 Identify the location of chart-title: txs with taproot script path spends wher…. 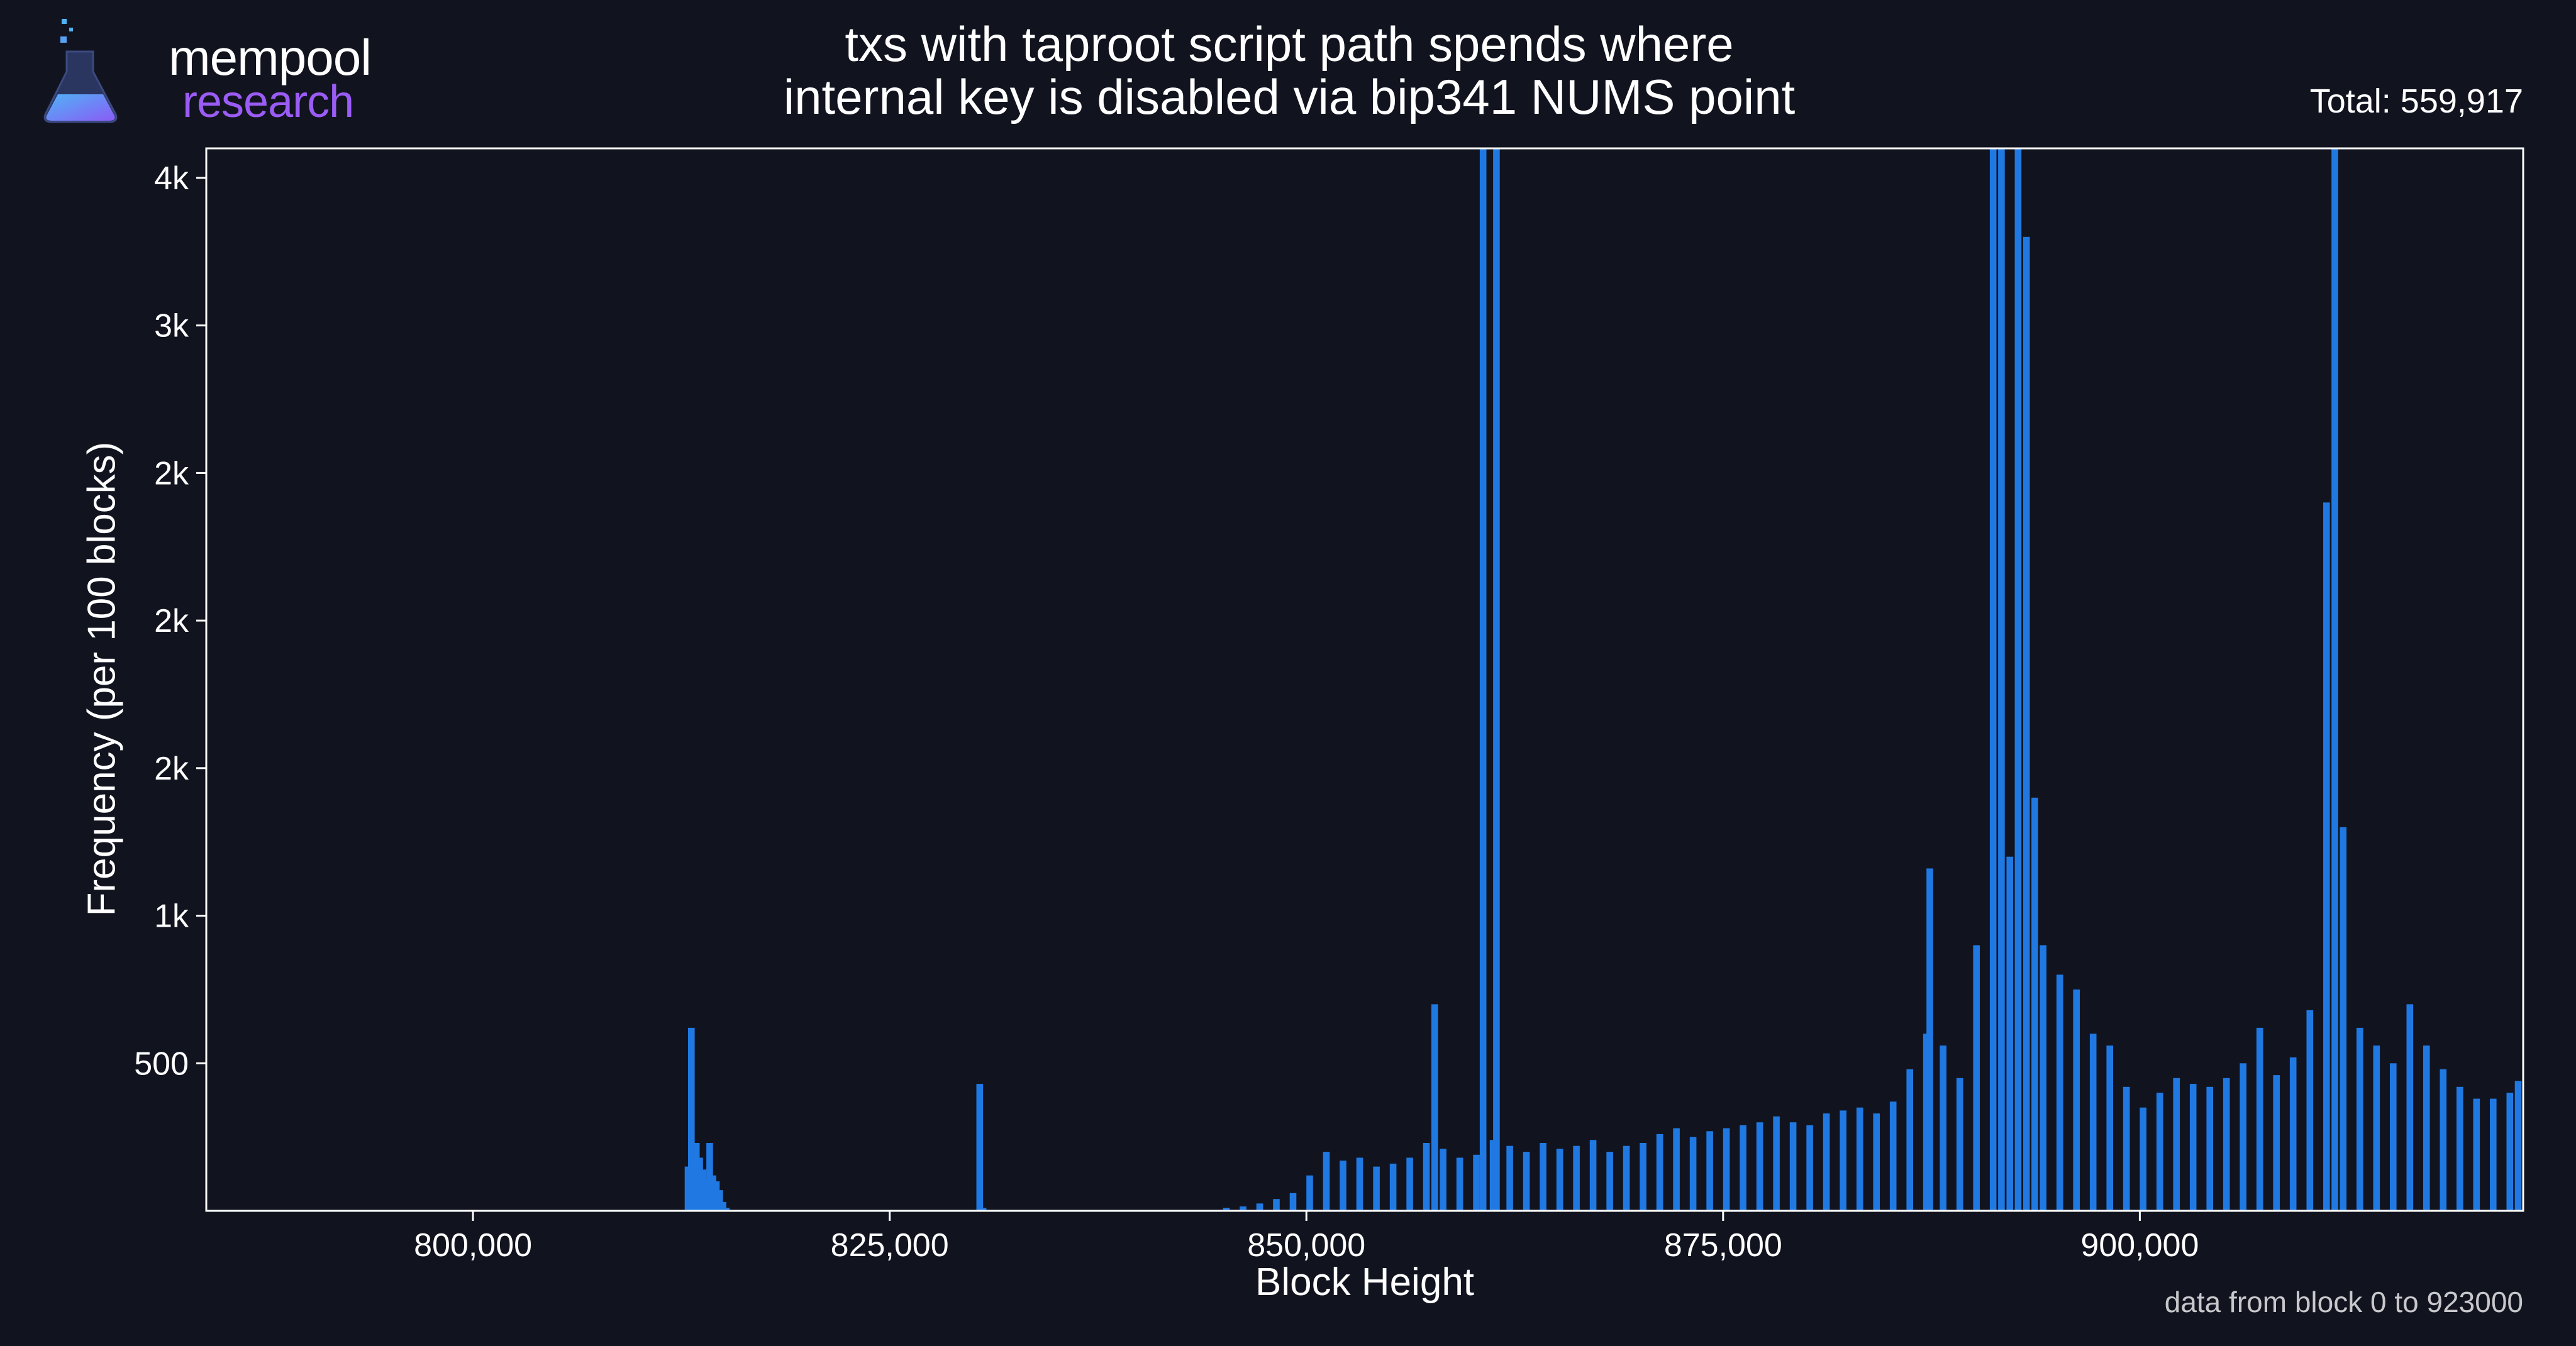
(1289, 70).